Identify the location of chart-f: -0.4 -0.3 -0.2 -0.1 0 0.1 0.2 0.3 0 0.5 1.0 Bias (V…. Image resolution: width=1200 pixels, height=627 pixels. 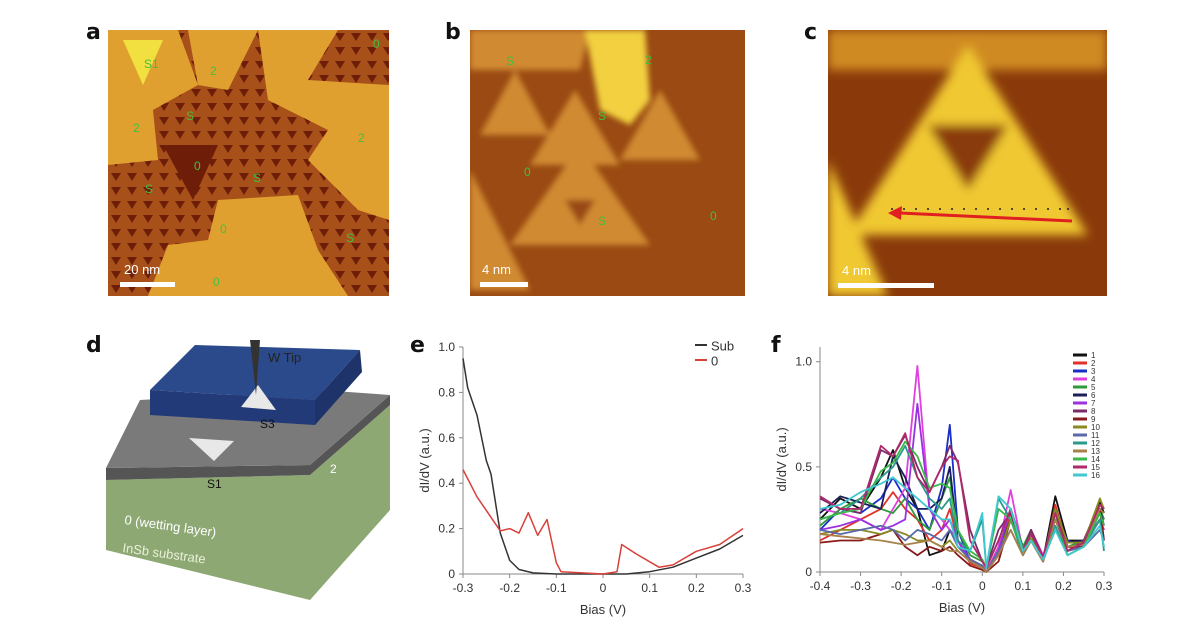
(943, 481).